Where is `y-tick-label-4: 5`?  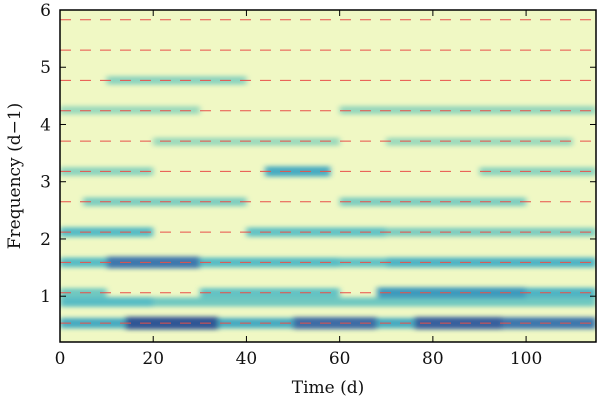 y-tick-label-4: 5 is located at coordinates (45, 68).